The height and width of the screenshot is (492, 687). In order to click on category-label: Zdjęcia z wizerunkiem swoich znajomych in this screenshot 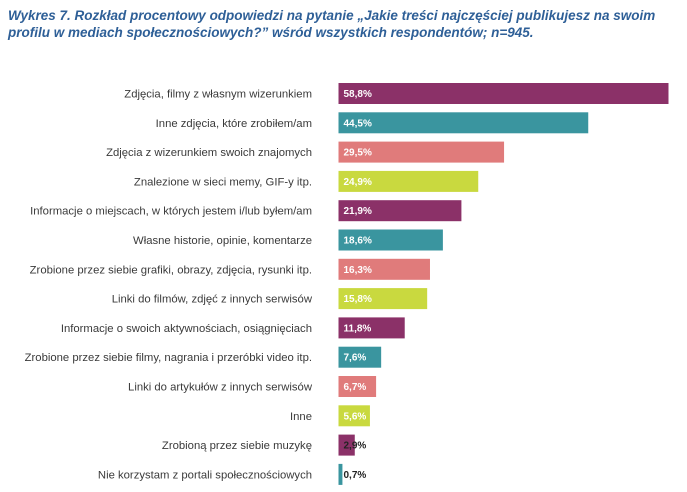, I will do `click(209, 153)`.